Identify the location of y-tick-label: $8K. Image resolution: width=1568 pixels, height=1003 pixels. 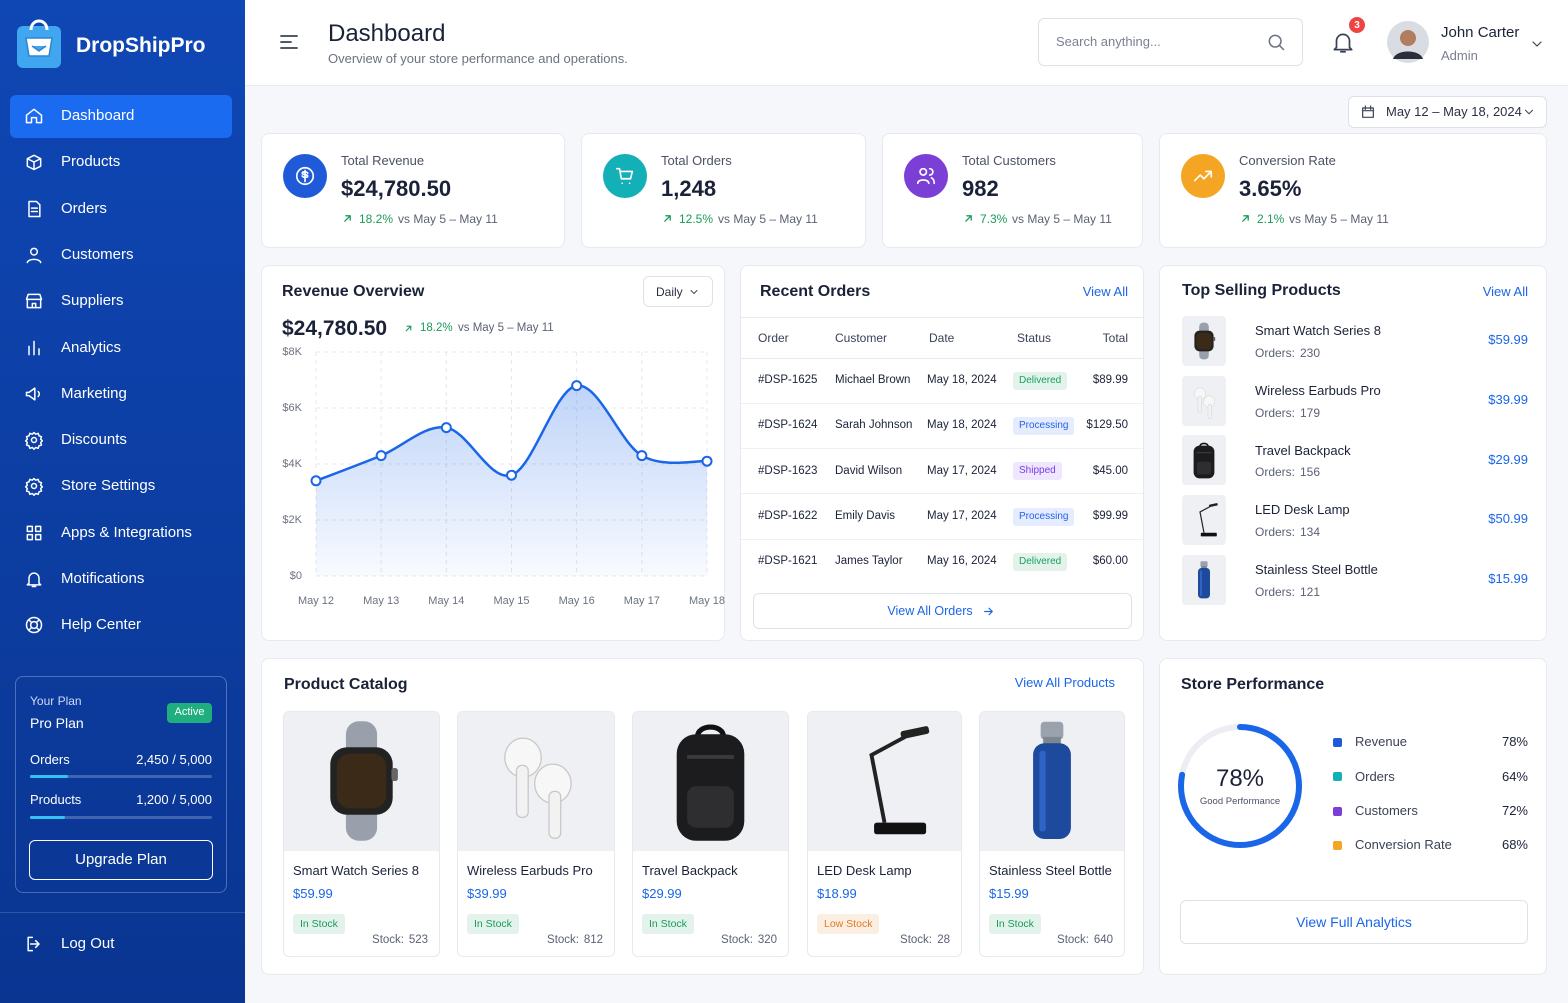
(292, 352).